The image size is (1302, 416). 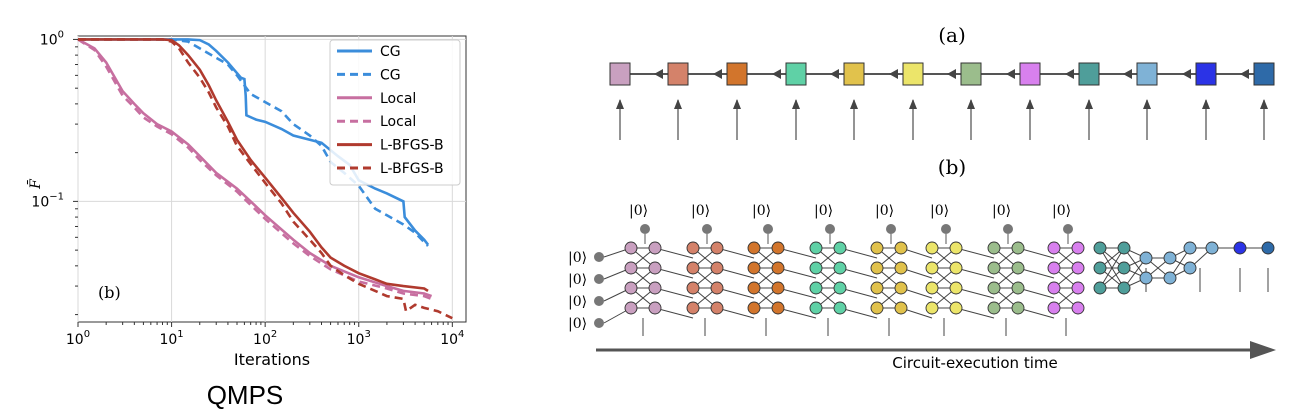 I want to click on time-axis-label: Circuit-execution time, so click(x=974, y=363).